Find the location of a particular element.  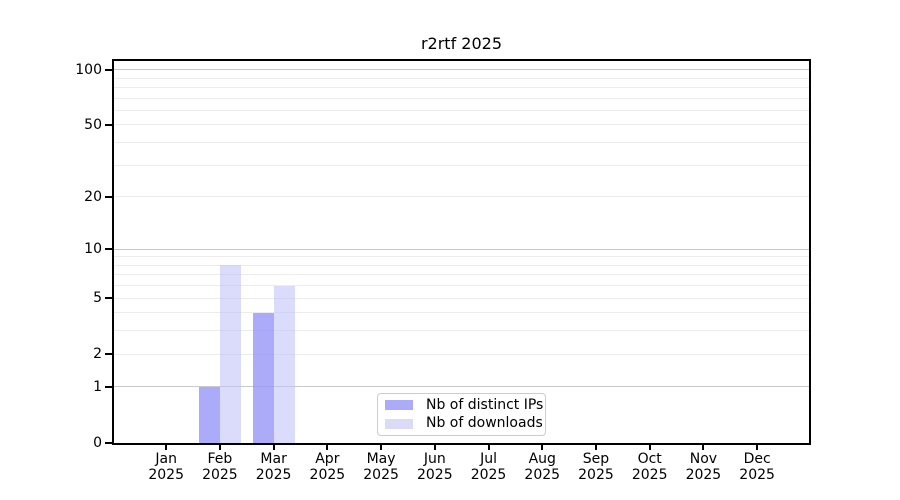

x-tick-month: Jun is located at coordinates (434, 459).